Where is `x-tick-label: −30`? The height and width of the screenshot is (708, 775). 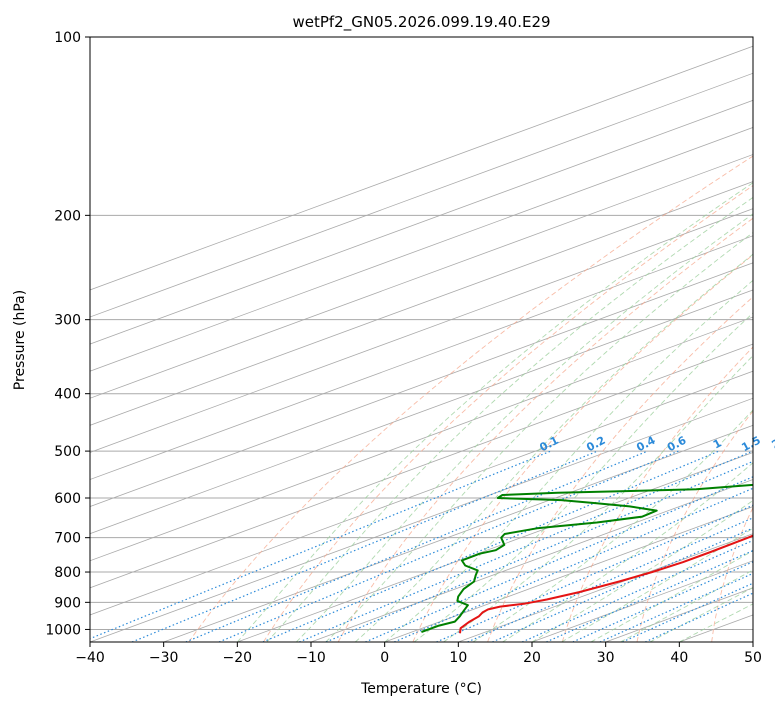 x-tick-label: −30 is located at coordinates (164, 658).